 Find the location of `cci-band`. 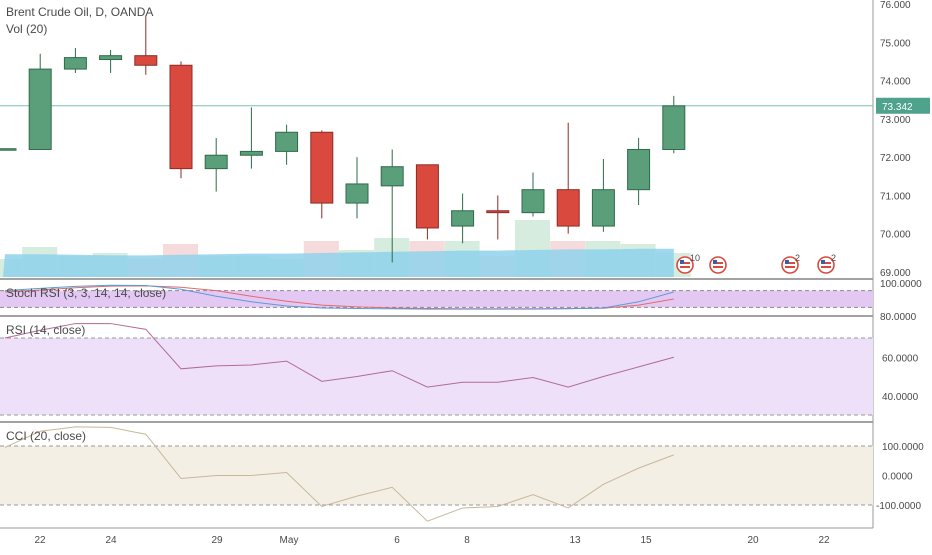

cci-band is located at coordinates (436, 475).